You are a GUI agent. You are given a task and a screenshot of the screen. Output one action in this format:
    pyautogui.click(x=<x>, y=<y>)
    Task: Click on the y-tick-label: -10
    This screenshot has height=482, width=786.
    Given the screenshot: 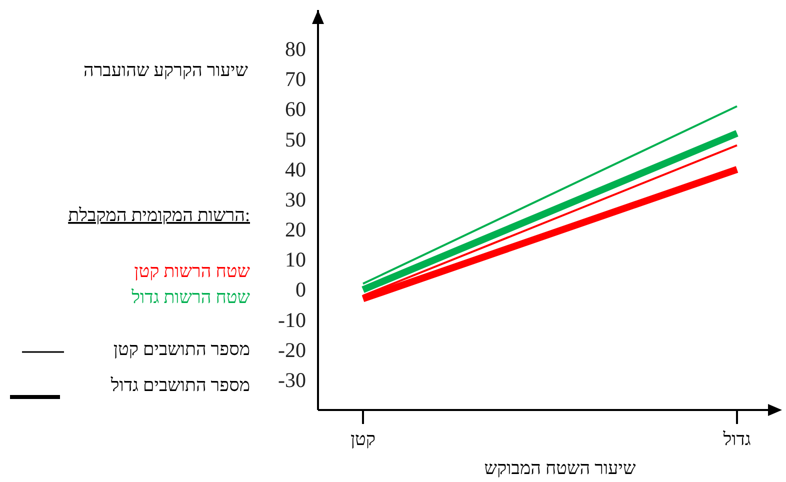 What is the action you would take?
    pyautogui.click(x=292, y=320)
    